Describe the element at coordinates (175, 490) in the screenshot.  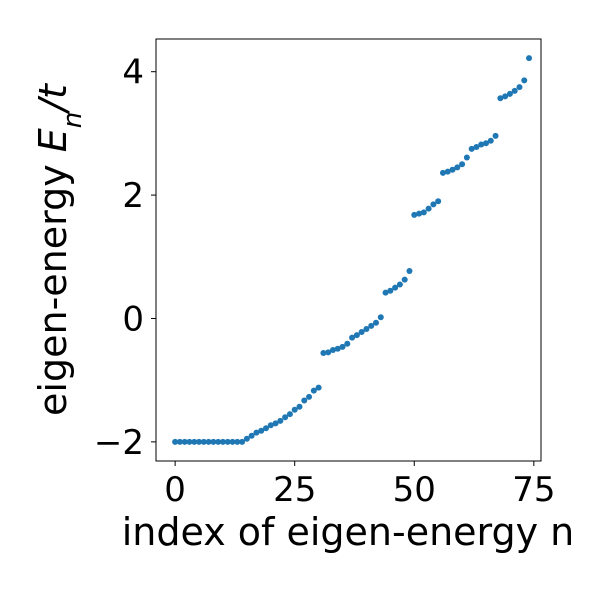
I see `x-tick-label: 0` at that location.